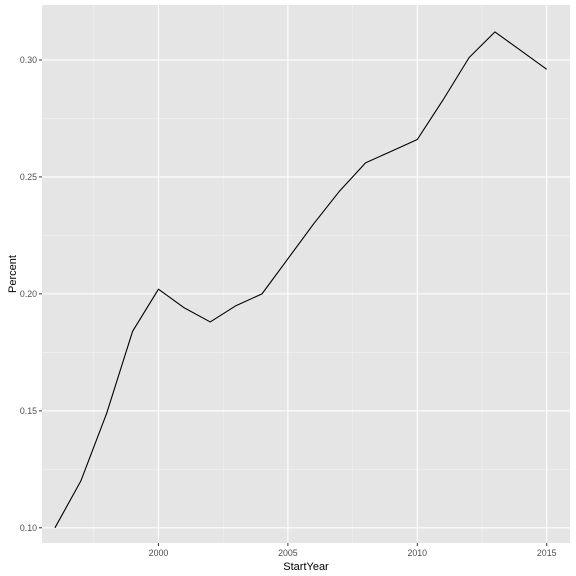 This screenshot has height=576, width=576. I want to click on x-tick-label: 2015, so click(547, 553).